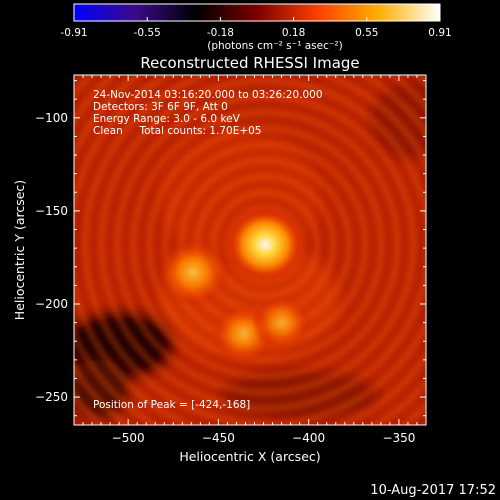  I want to click on footer-timestamp: 10-Aug-2017 17:52, so click(433, 490).